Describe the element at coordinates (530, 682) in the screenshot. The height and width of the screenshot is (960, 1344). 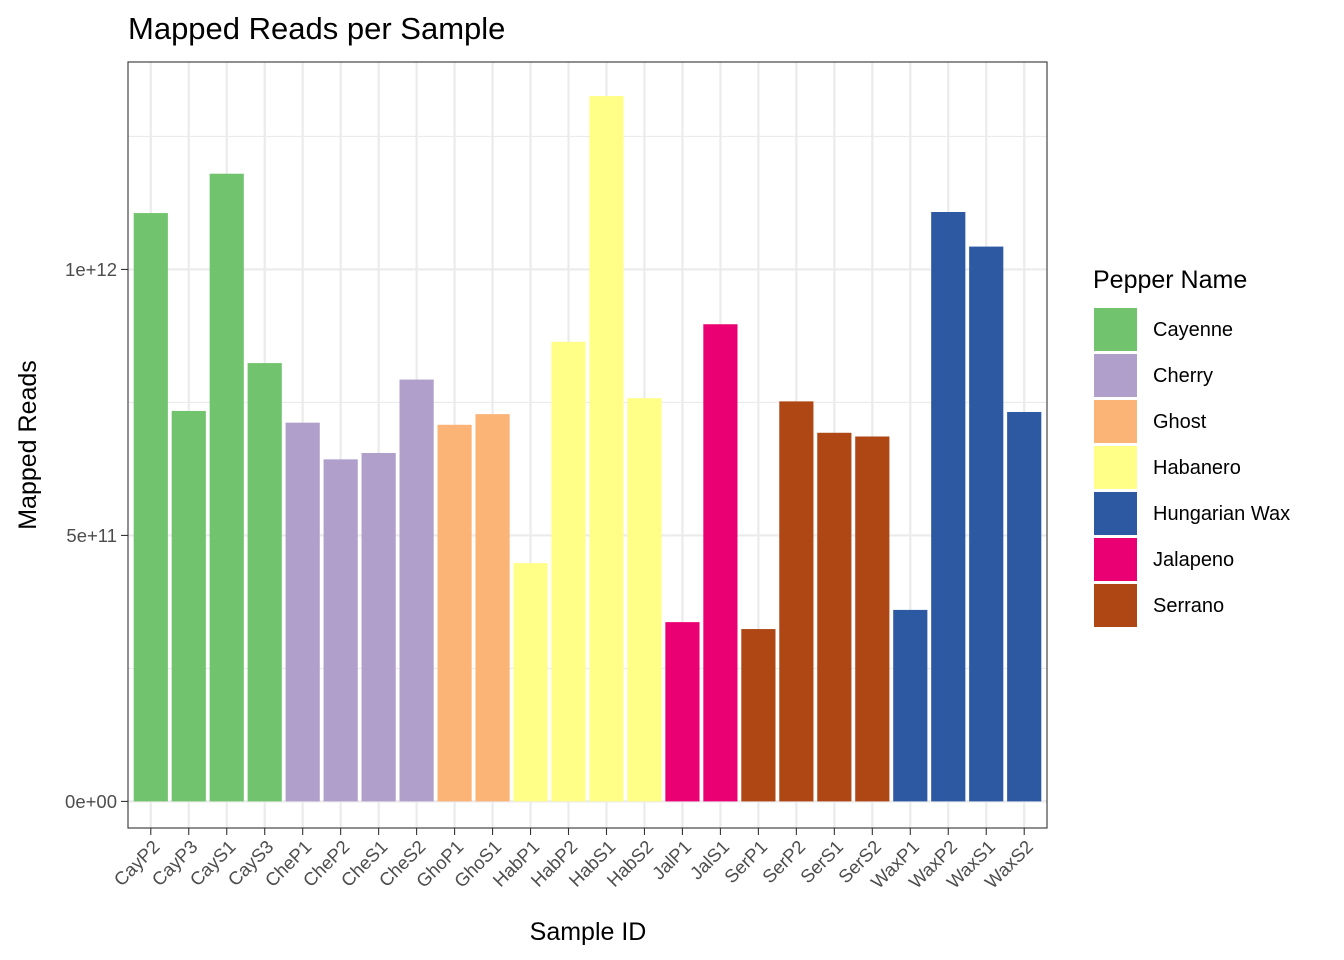
I see `bar-habp1` at that location.